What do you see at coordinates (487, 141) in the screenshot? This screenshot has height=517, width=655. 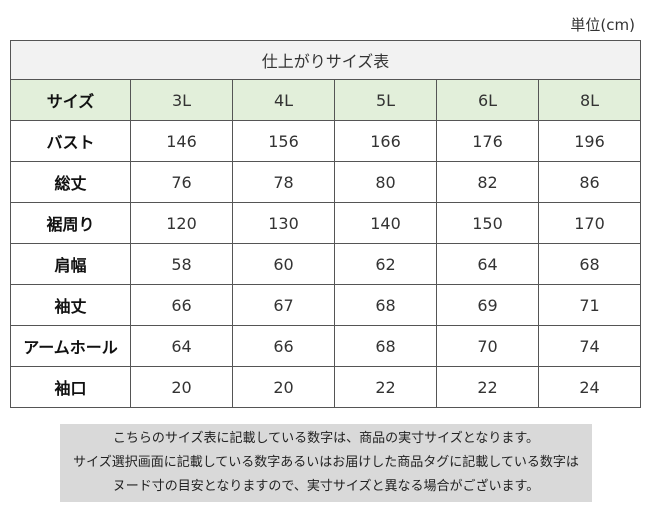 I see `table-cell: 176` at bounding box center [487, 141].